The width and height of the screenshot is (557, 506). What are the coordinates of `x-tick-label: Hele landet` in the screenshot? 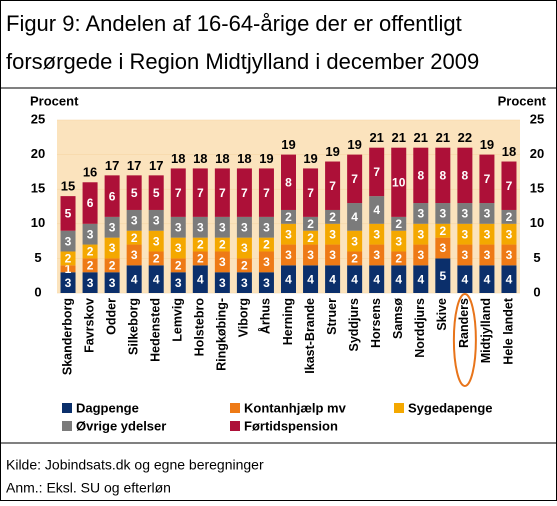 It's located at (508, 331).